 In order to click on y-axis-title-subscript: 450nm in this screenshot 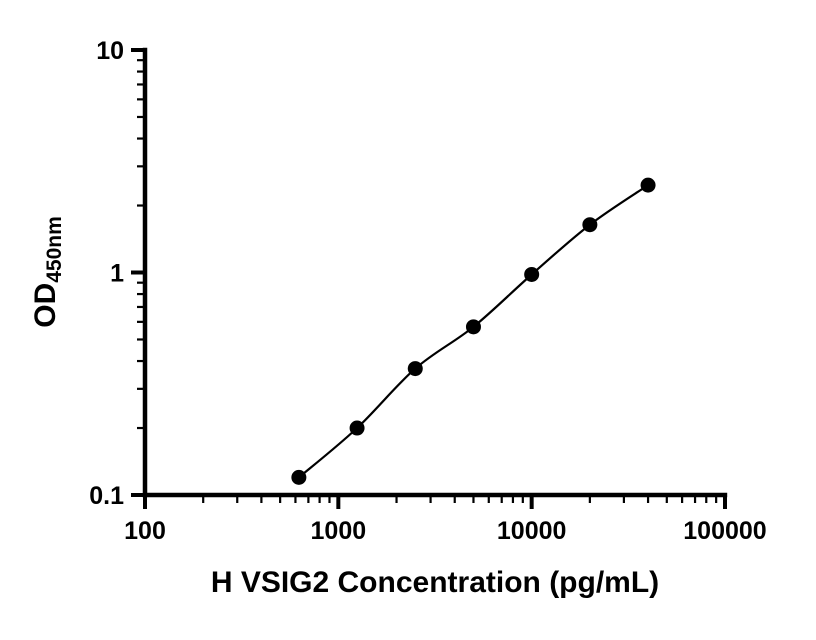, I will do `click(54, 249)`.